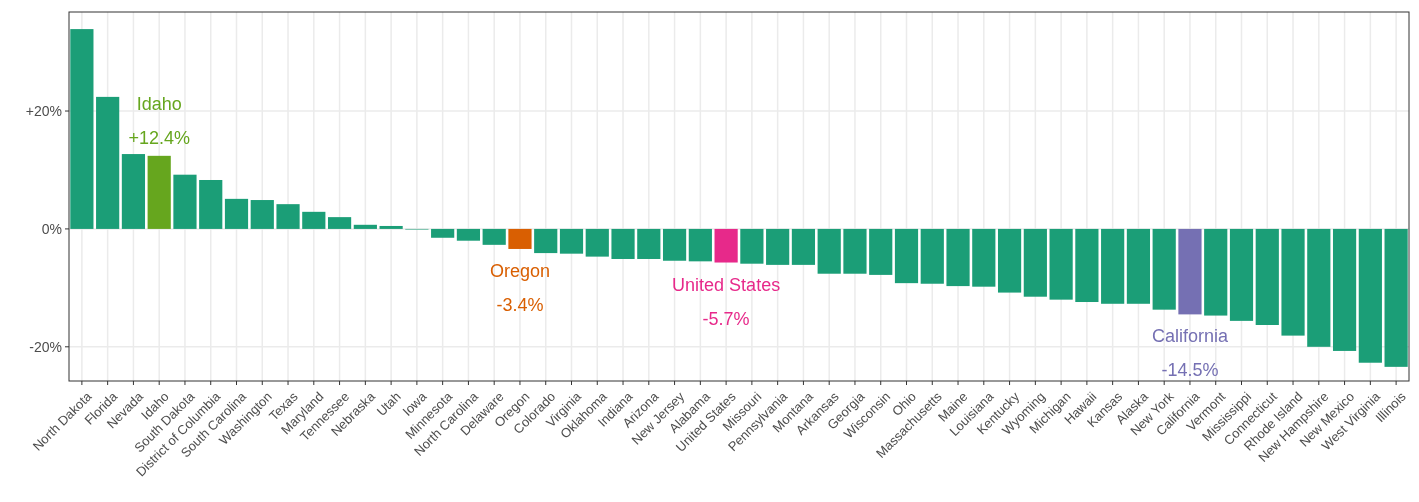 Image resolution: width=1419 pixels, height=502 pixels. I want to click on annotation: United States, so click(726, 284).